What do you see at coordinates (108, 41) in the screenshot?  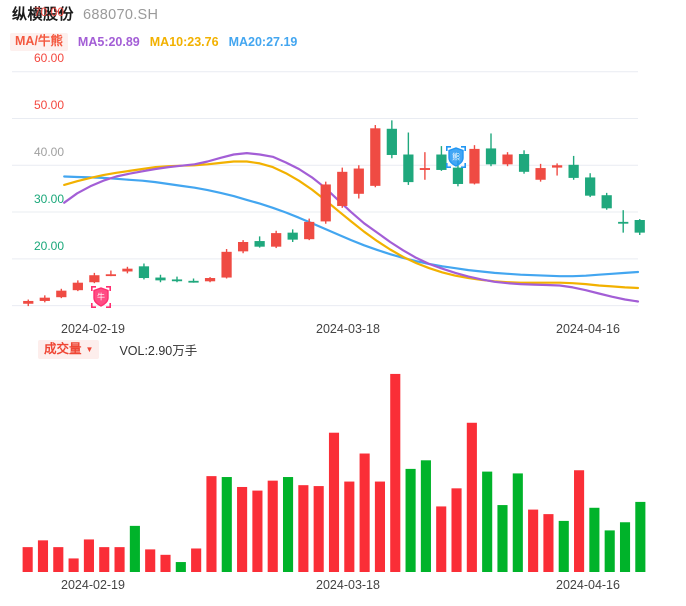 I see `legend-ma5: MA5:20.89` at bounding box center [108, 41].